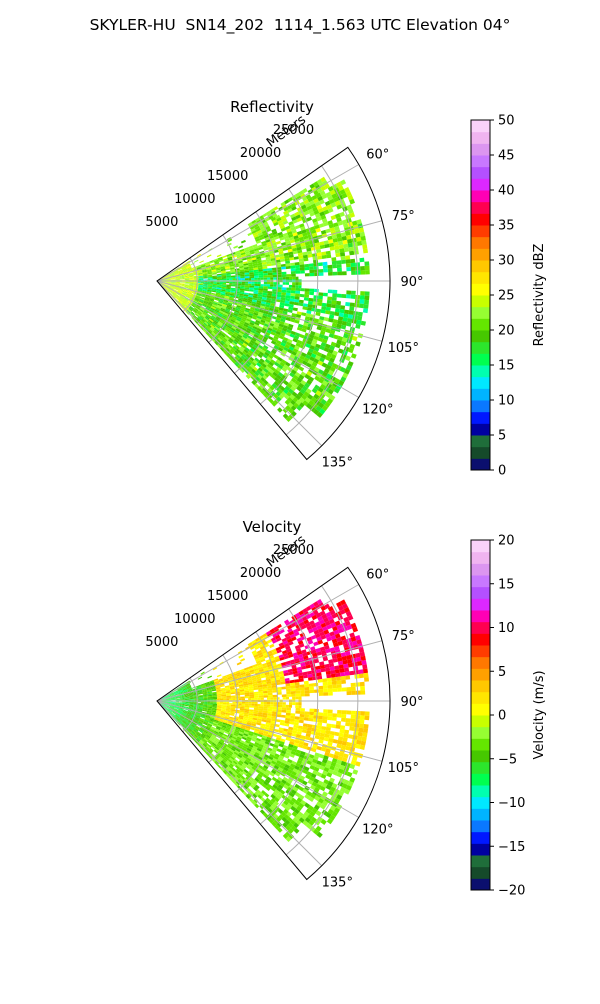 Image resolution: width=600 pixels, height=1004 pixels. What do you see at coordinates (506, 401) in the screenshot?
I see `colorbar-tick-label: 10` at bounding box center [506, 401].